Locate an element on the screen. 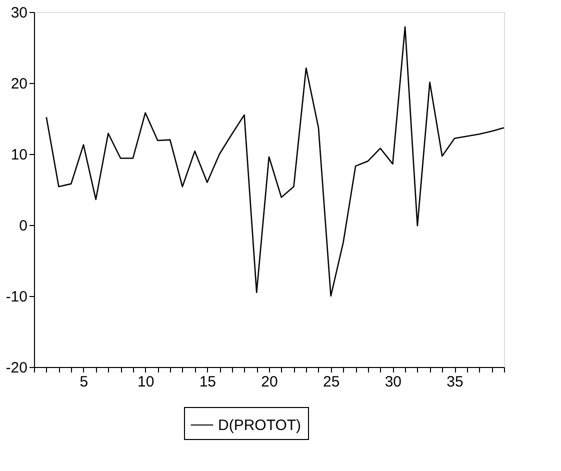 This screenshot has width=561, height=471. y-tick-label: 0 is located at coordinates (23, 226).